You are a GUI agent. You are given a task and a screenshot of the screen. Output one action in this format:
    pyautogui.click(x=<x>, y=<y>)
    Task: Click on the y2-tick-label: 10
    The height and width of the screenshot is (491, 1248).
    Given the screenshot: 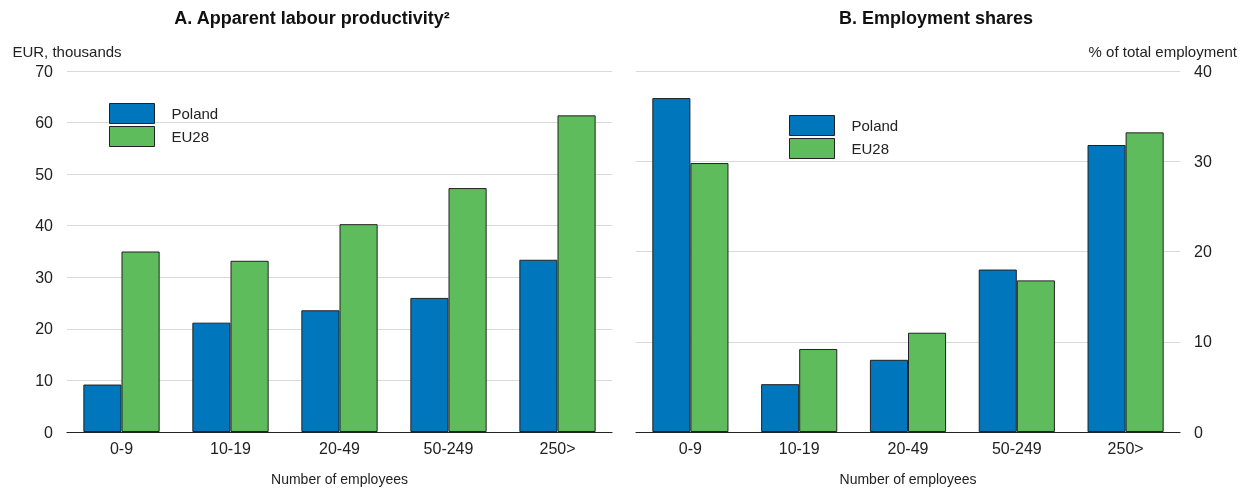 What is the action you would take?
    pyautogui.click(x=1203, y=342)
    